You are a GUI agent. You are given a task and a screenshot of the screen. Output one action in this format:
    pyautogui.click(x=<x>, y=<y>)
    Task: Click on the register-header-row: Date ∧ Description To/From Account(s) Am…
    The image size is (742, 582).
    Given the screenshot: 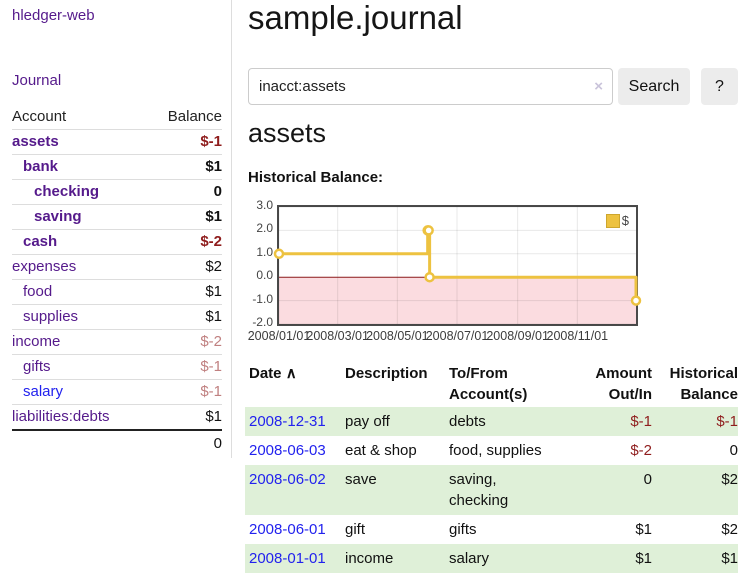 What is the action you would take?
    pyautogui.click(x=491, y=384)
    